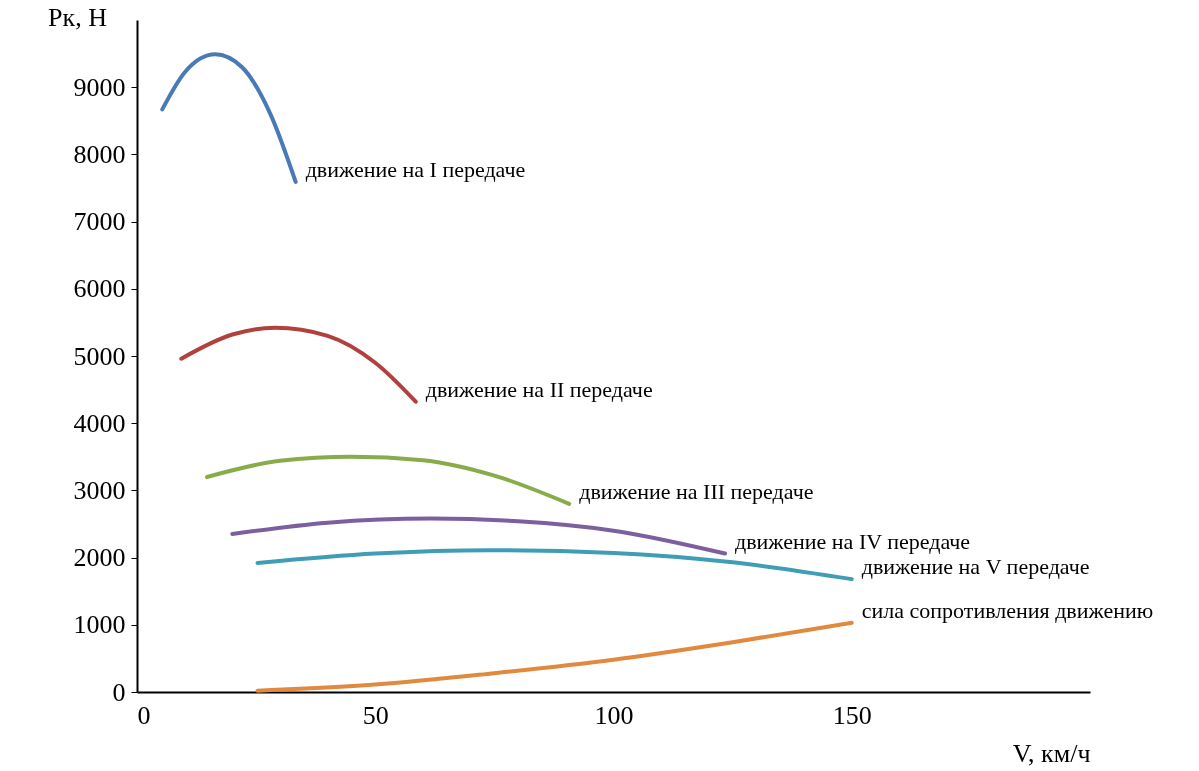  Describe the element at coordinates (415, 169) in the screenshot. I see `series-label: движение на I передаче` at that location.